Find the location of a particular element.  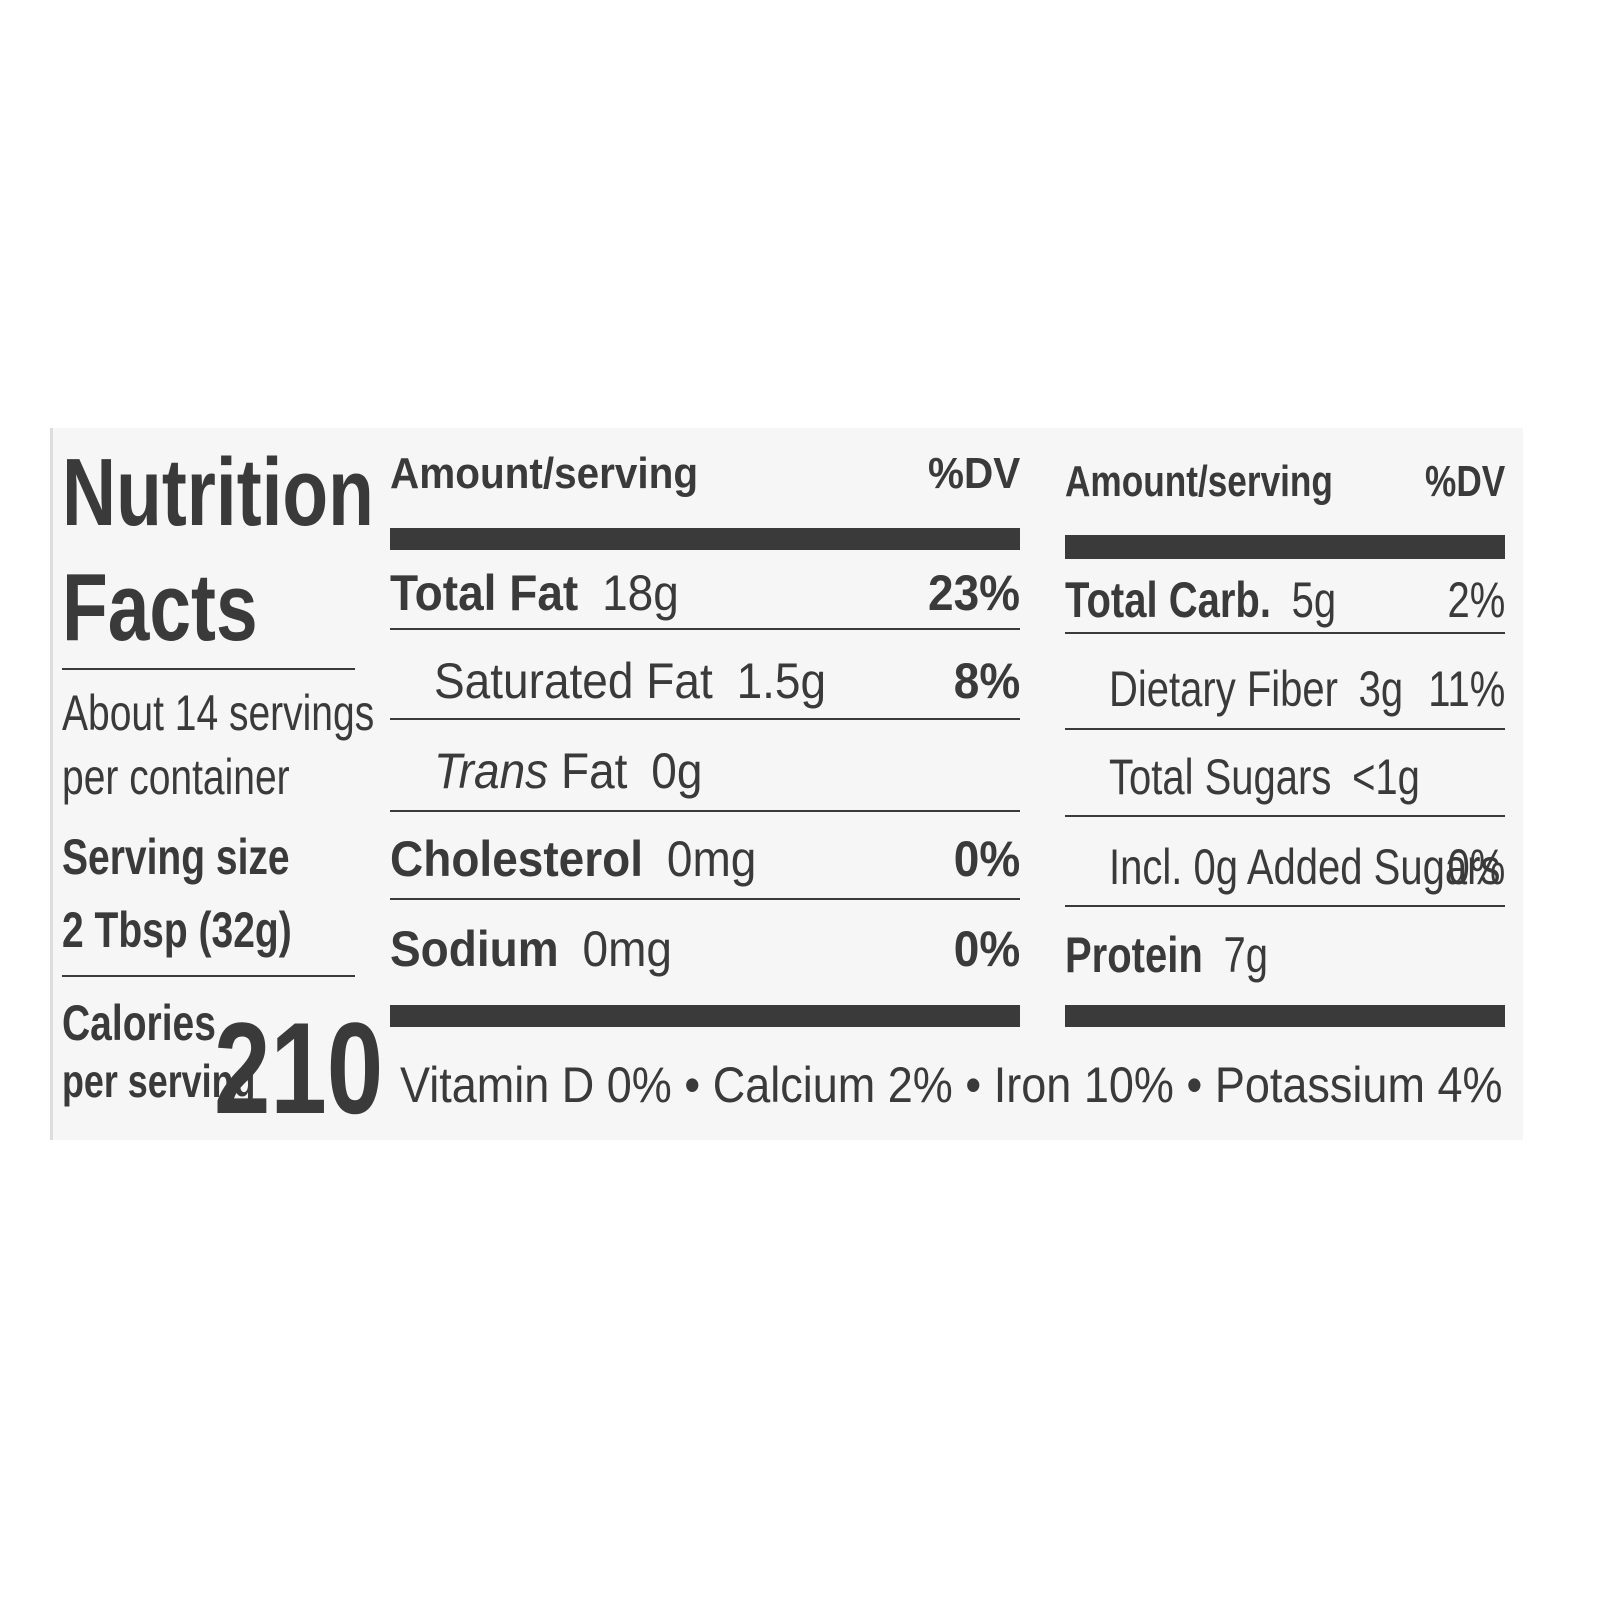

nutrient-row: Protein 7g is located at coordinates (1166, 955).